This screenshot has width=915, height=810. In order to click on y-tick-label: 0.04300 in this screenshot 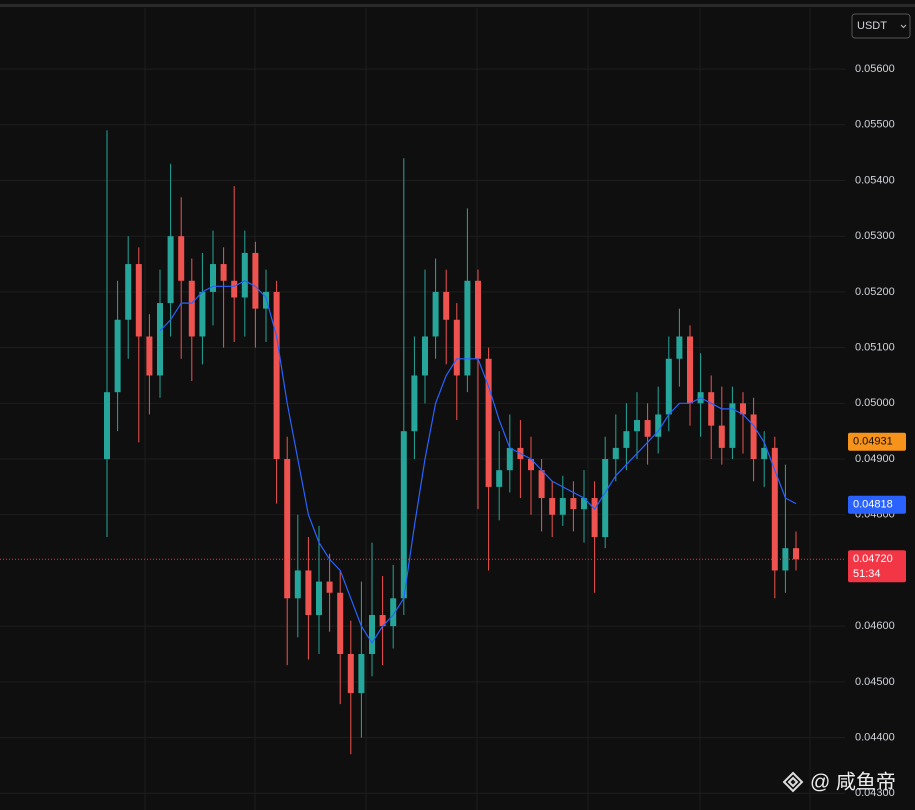, I will do `click(875, 793)`.